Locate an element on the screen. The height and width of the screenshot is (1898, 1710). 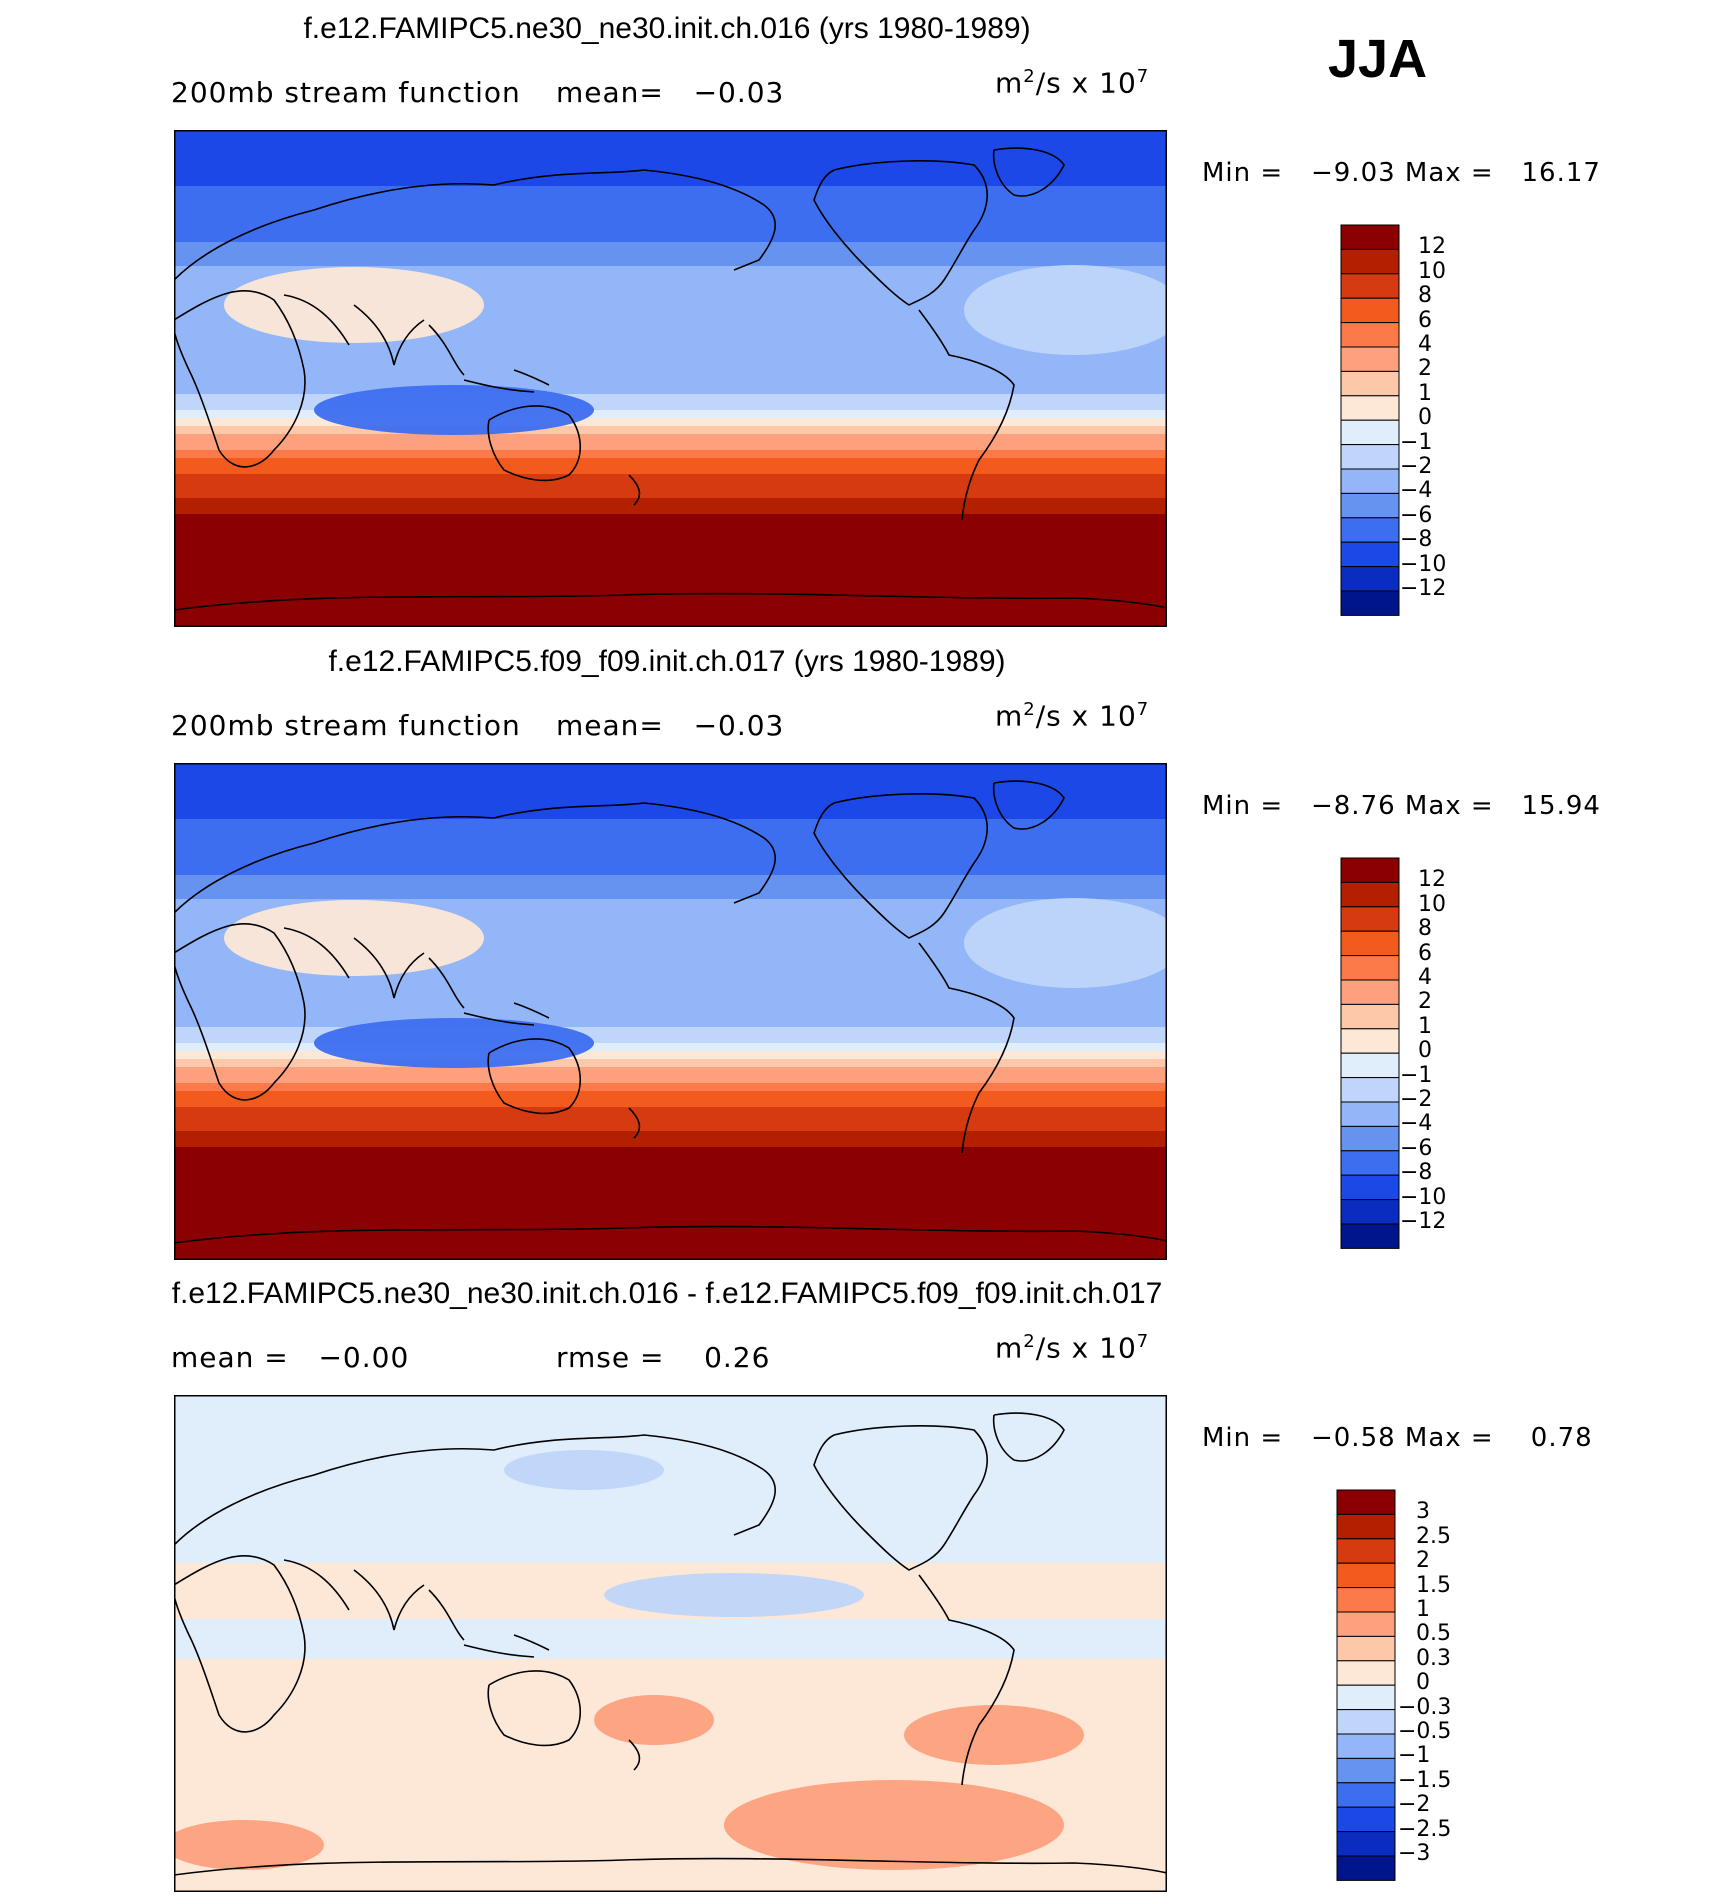
colorbar-tick-label: −10 is located at coordinates (1423, 1197).